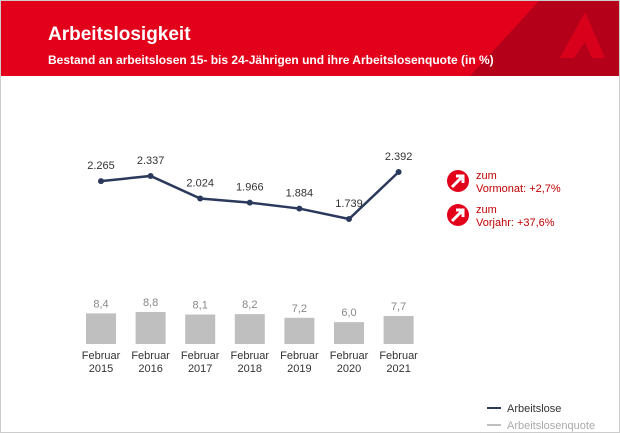  What do you see at coordinates (299, 362) in the screenshot?
I see `x-tick-label: Februar 2019` at bounding box center [299, 362].